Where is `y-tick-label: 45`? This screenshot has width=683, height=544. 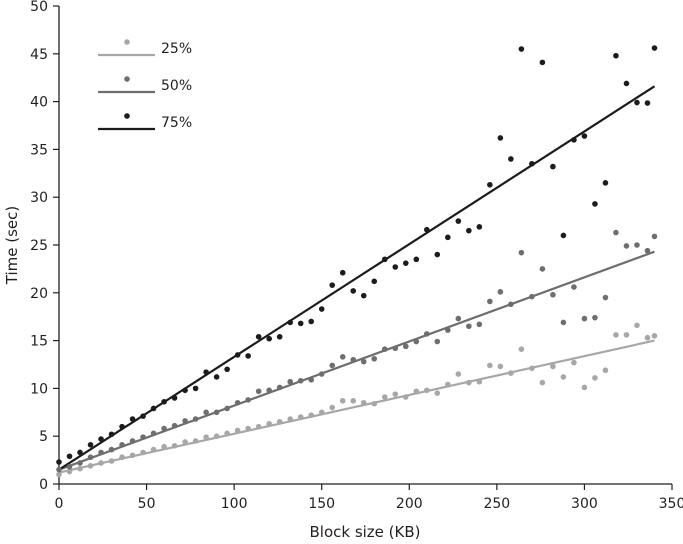
y-tick-label: 45 is located at coordinates (39, 55).